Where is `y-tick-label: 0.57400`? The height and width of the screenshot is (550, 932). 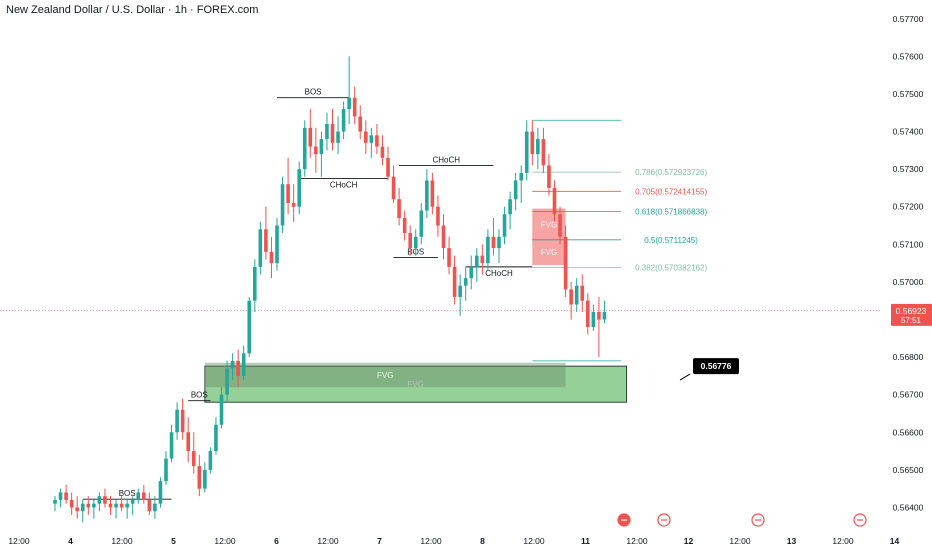
y-tick-label: 0.57400 is located at coordinates (908, 132).